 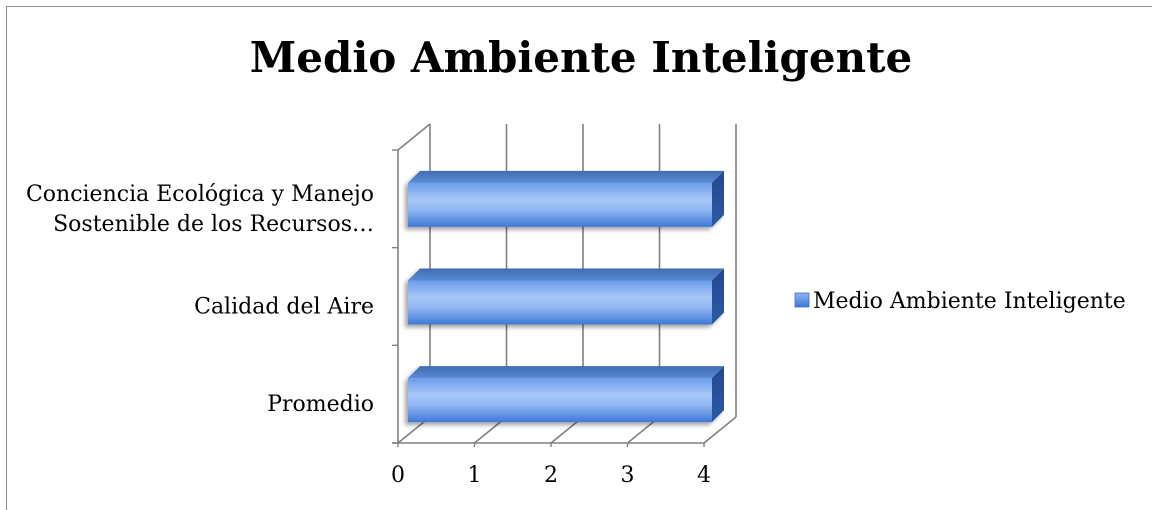 I want to click on category-label-line: Calidad del Aire, so click(x=284, y=307).